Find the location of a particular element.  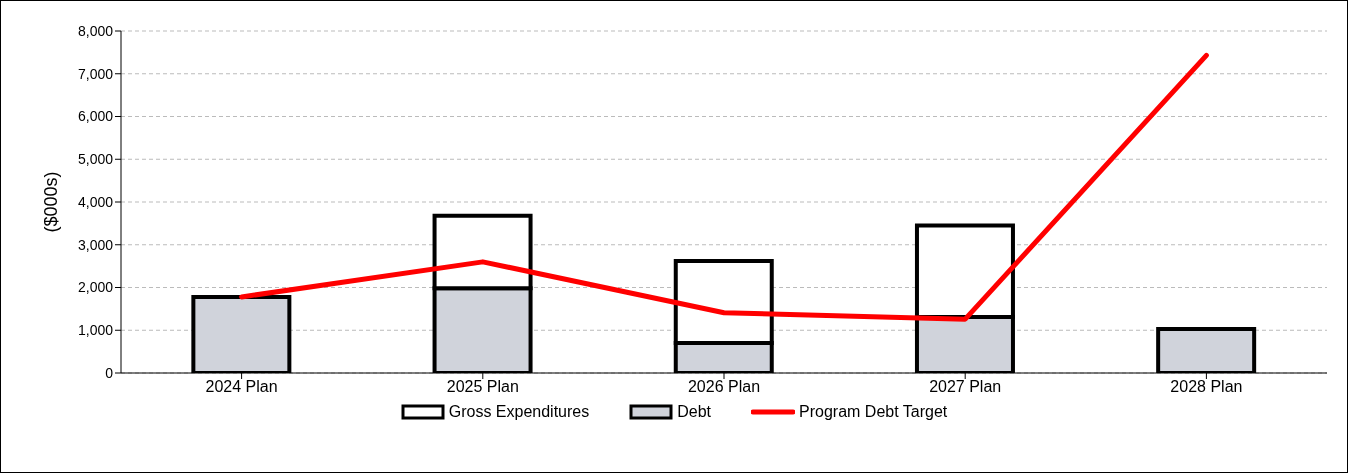

y-tick-label: 1,000 is located at coordinates (95, 330).